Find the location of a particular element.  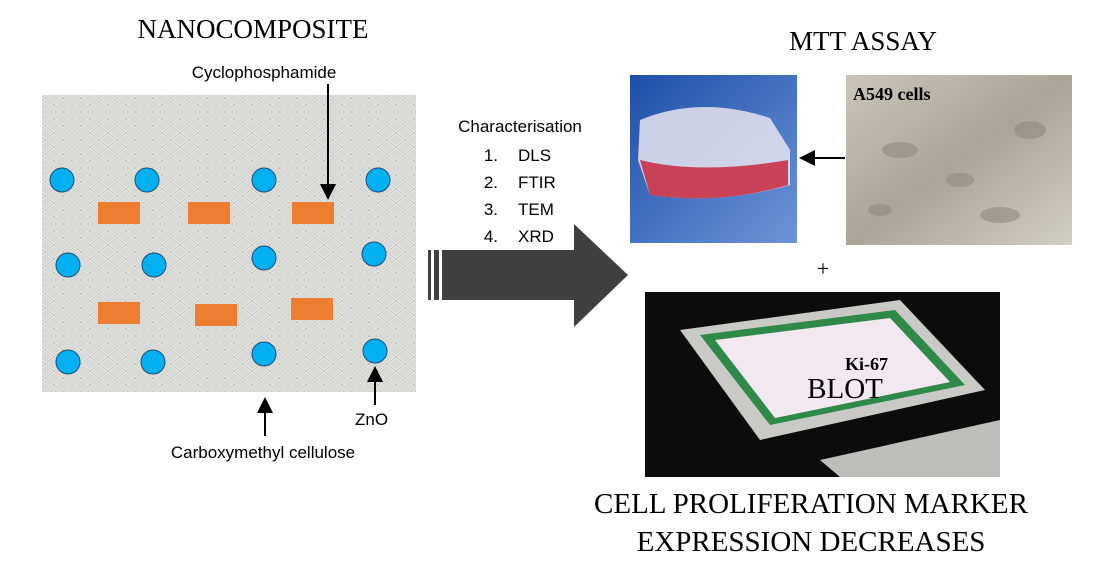

zno-particles is located at coordinates (220, 271).